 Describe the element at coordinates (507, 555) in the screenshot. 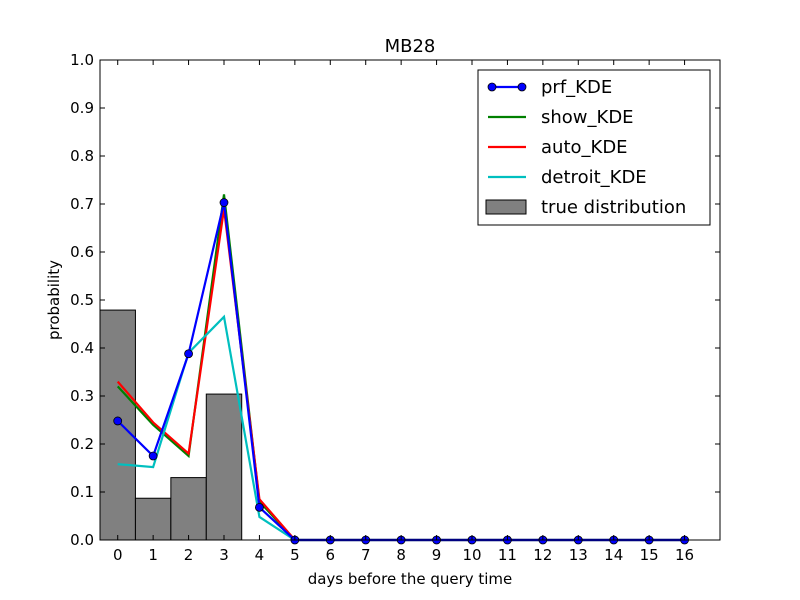

I see `x-tick-label: 11` at that location.